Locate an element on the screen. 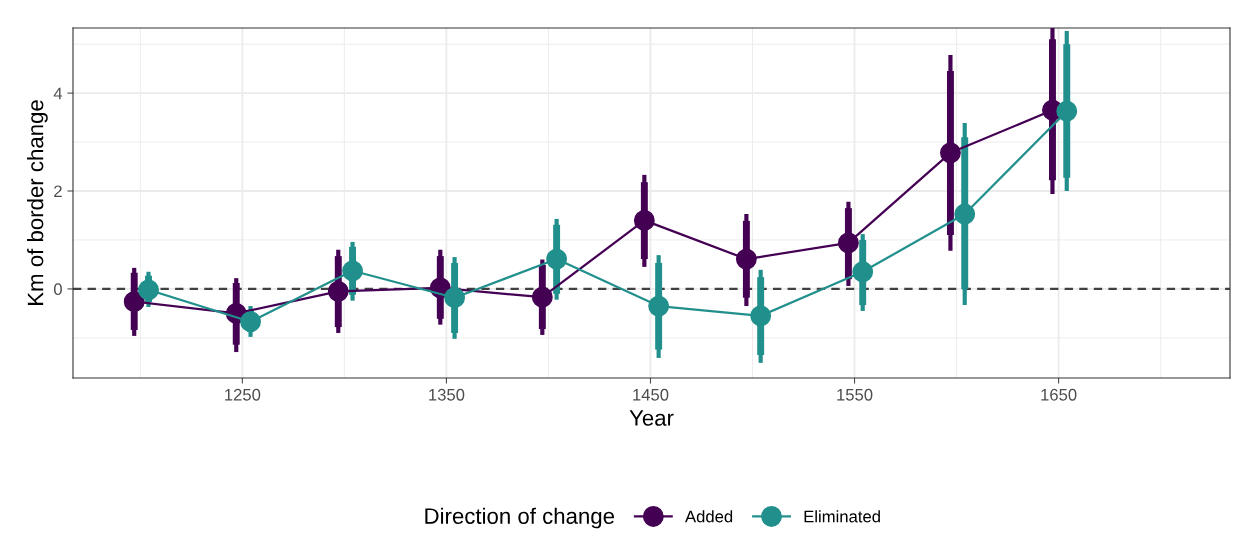  x-tick-label: 1550 is located at coordinates (855, 394).